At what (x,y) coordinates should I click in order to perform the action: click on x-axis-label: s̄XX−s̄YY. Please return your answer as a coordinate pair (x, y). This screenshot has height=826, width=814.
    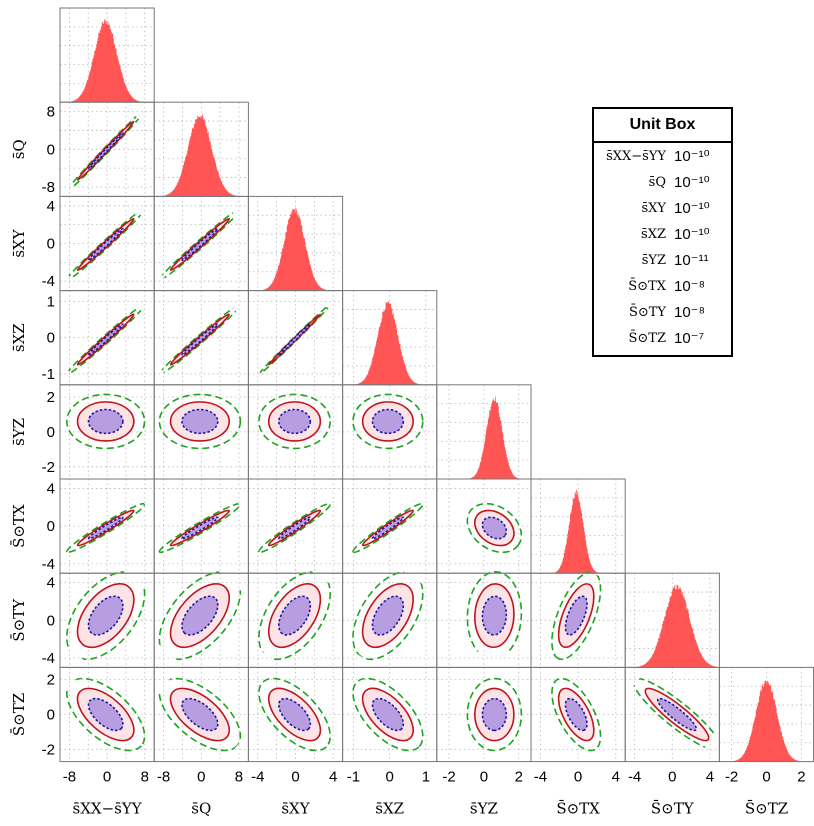
    Looking at the image, I should click on (108, 809).